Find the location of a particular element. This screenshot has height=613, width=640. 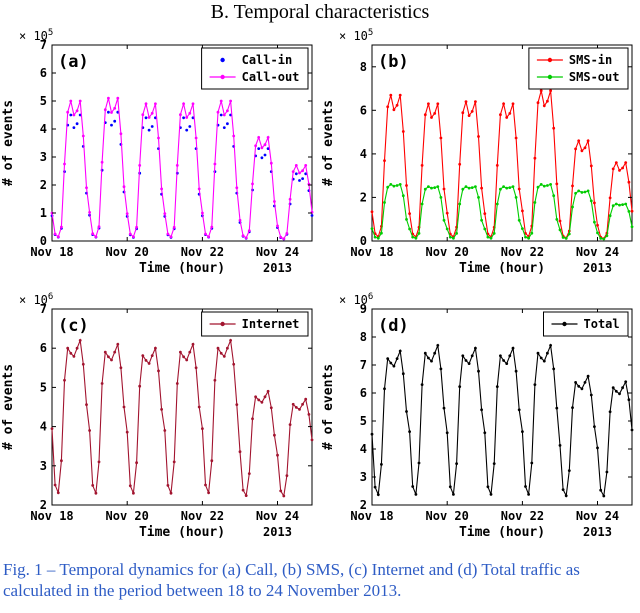

series-sms-out is located at coordinates (502, 212).